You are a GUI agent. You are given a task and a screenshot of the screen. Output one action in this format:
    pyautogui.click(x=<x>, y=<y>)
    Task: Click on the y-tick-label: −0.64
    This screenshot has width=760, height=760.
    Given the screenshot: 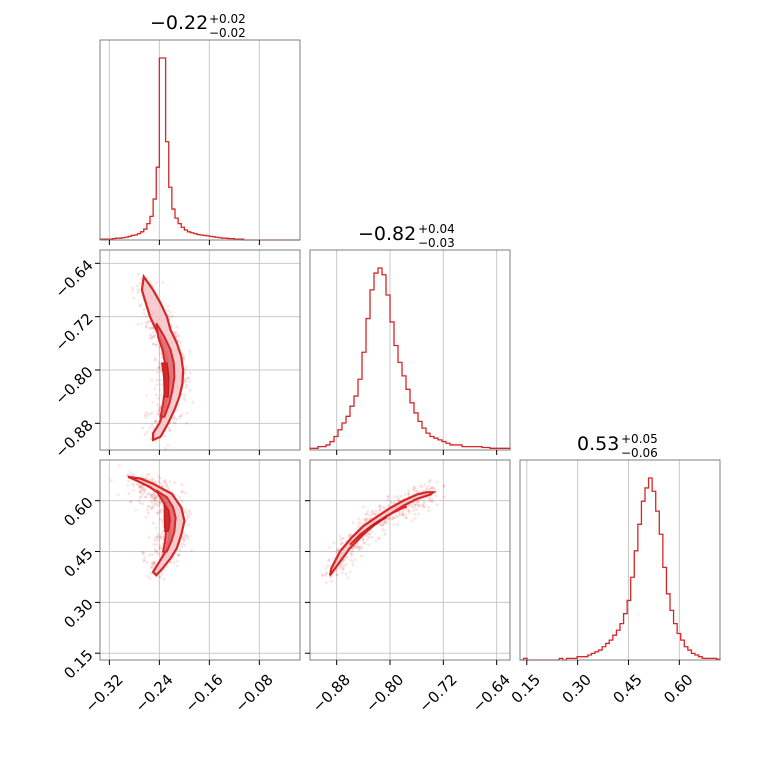 What is the action you would take?
    pyautogui.click(x=73, y=278)
    